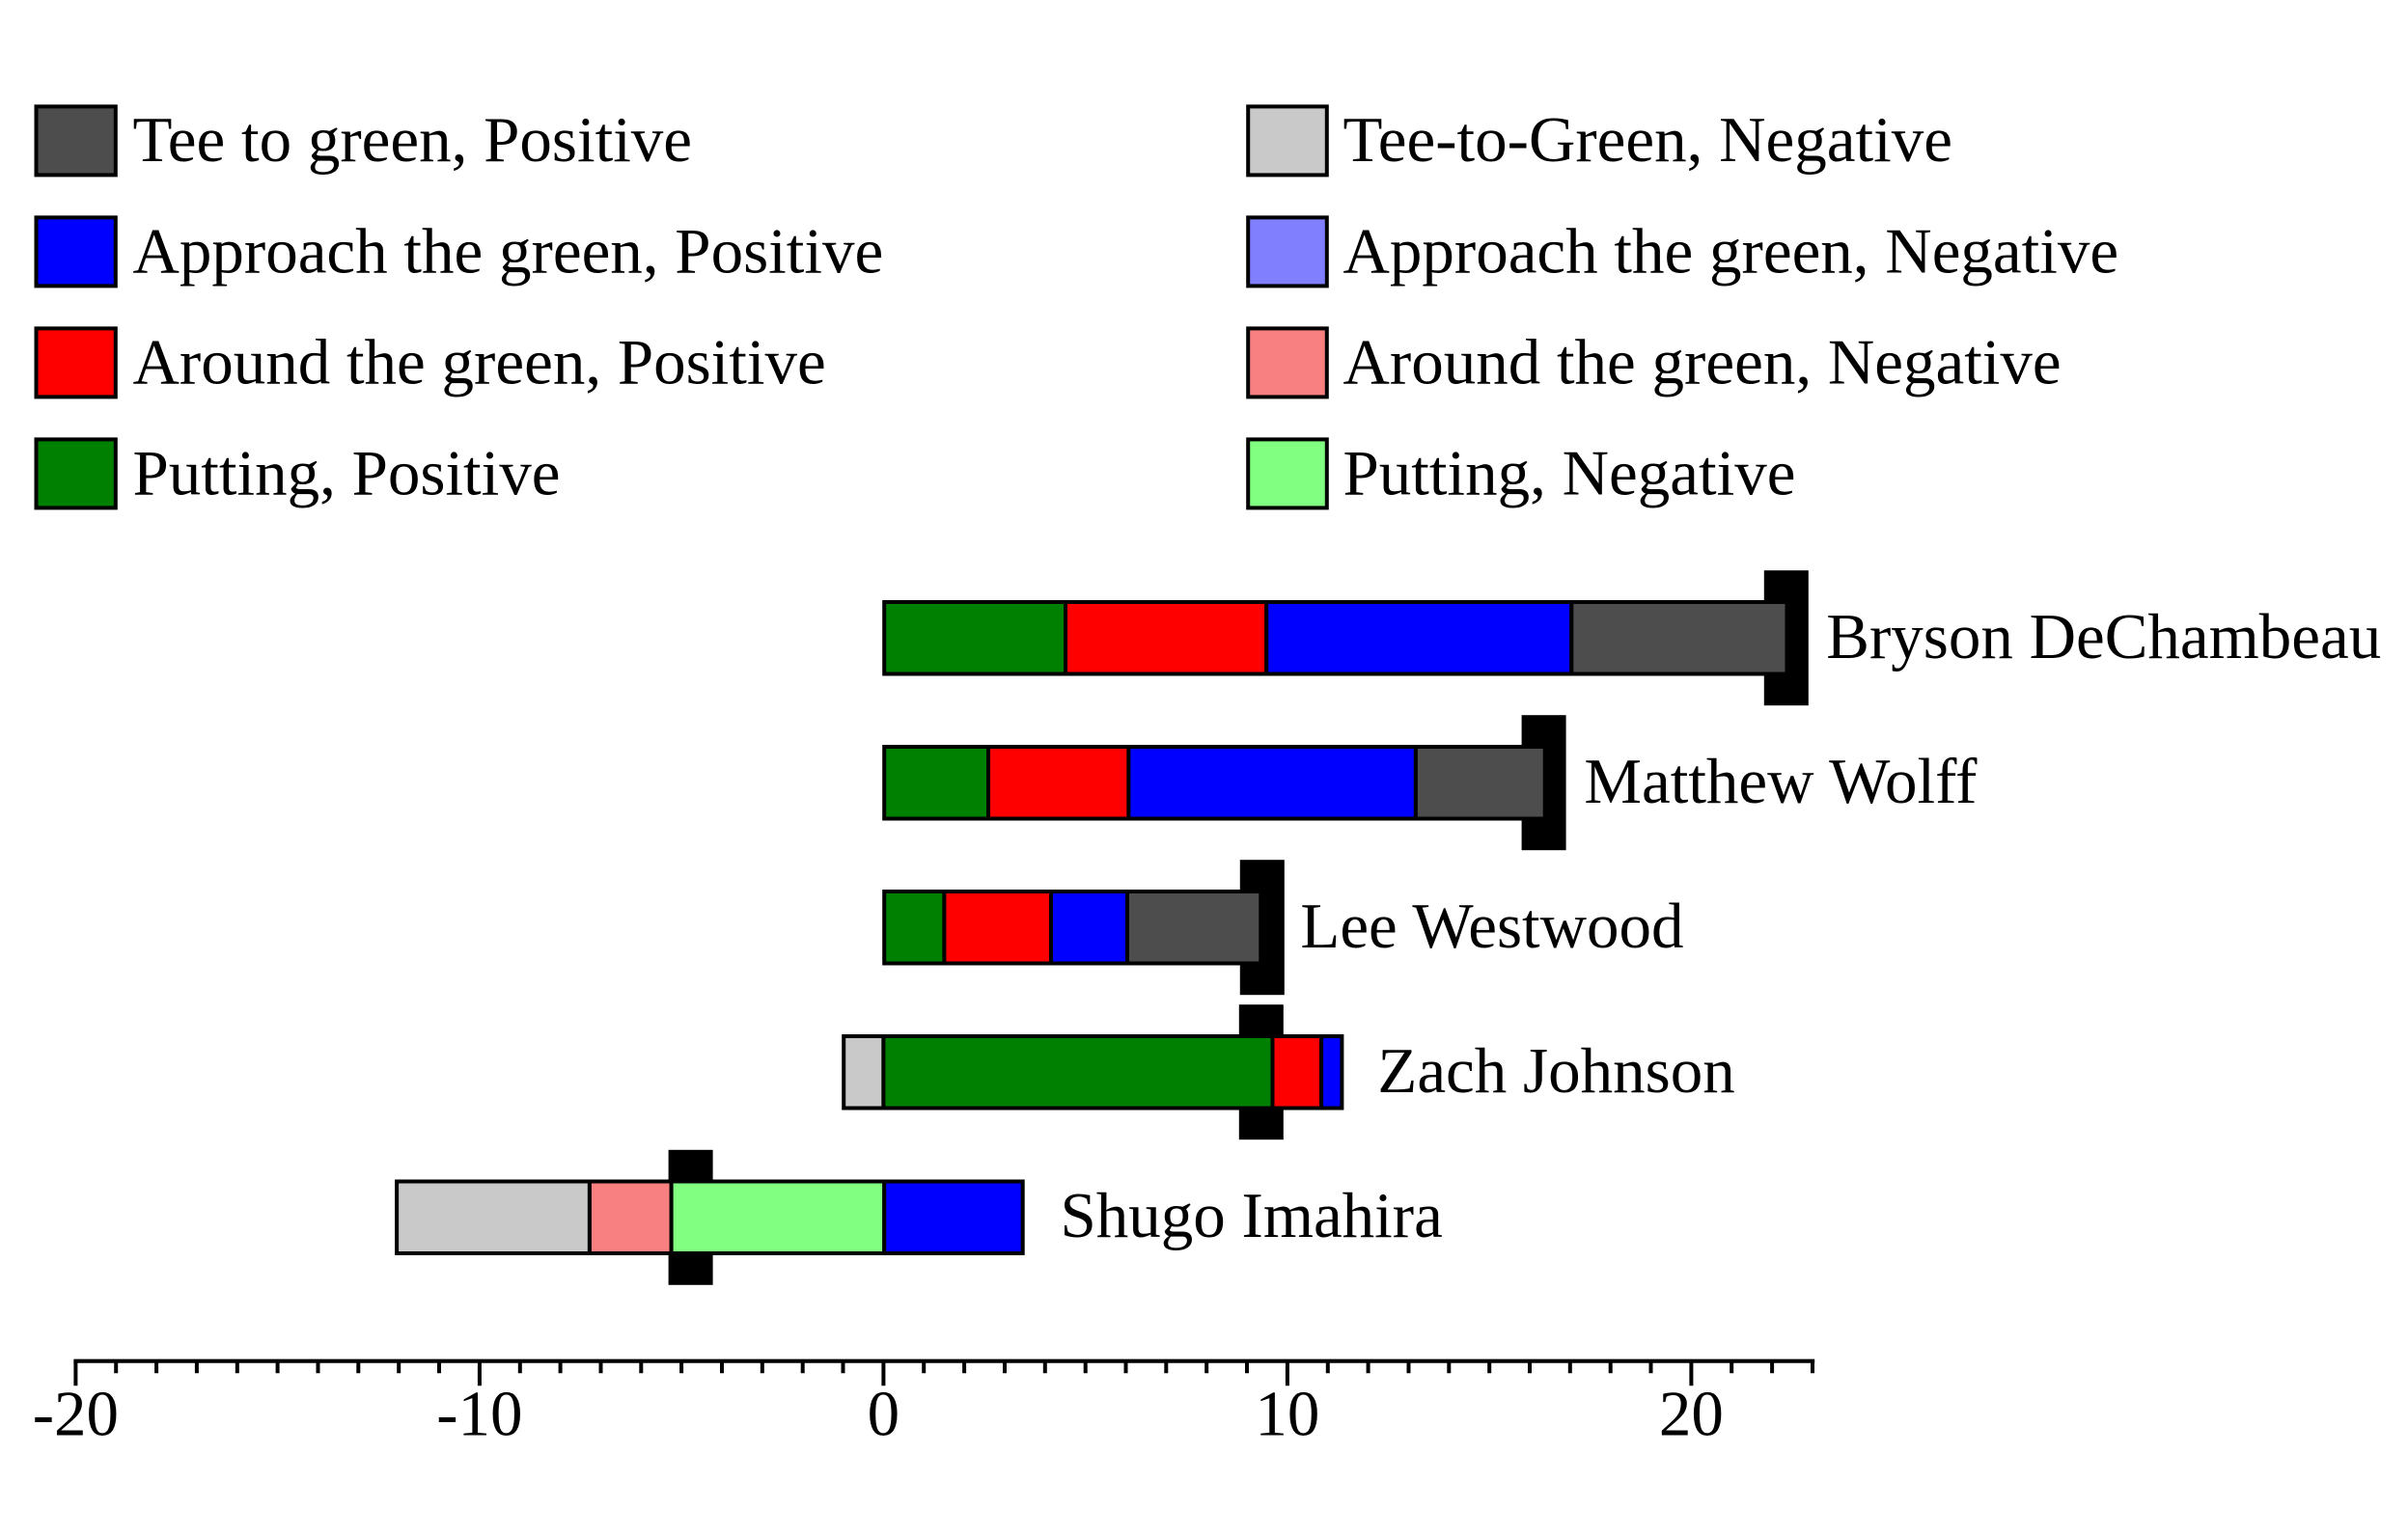  What do you see at coordinates (1287, 1414) in the screenshot?
I see `svg-text: 10` at bounding box center [1287, 1414].